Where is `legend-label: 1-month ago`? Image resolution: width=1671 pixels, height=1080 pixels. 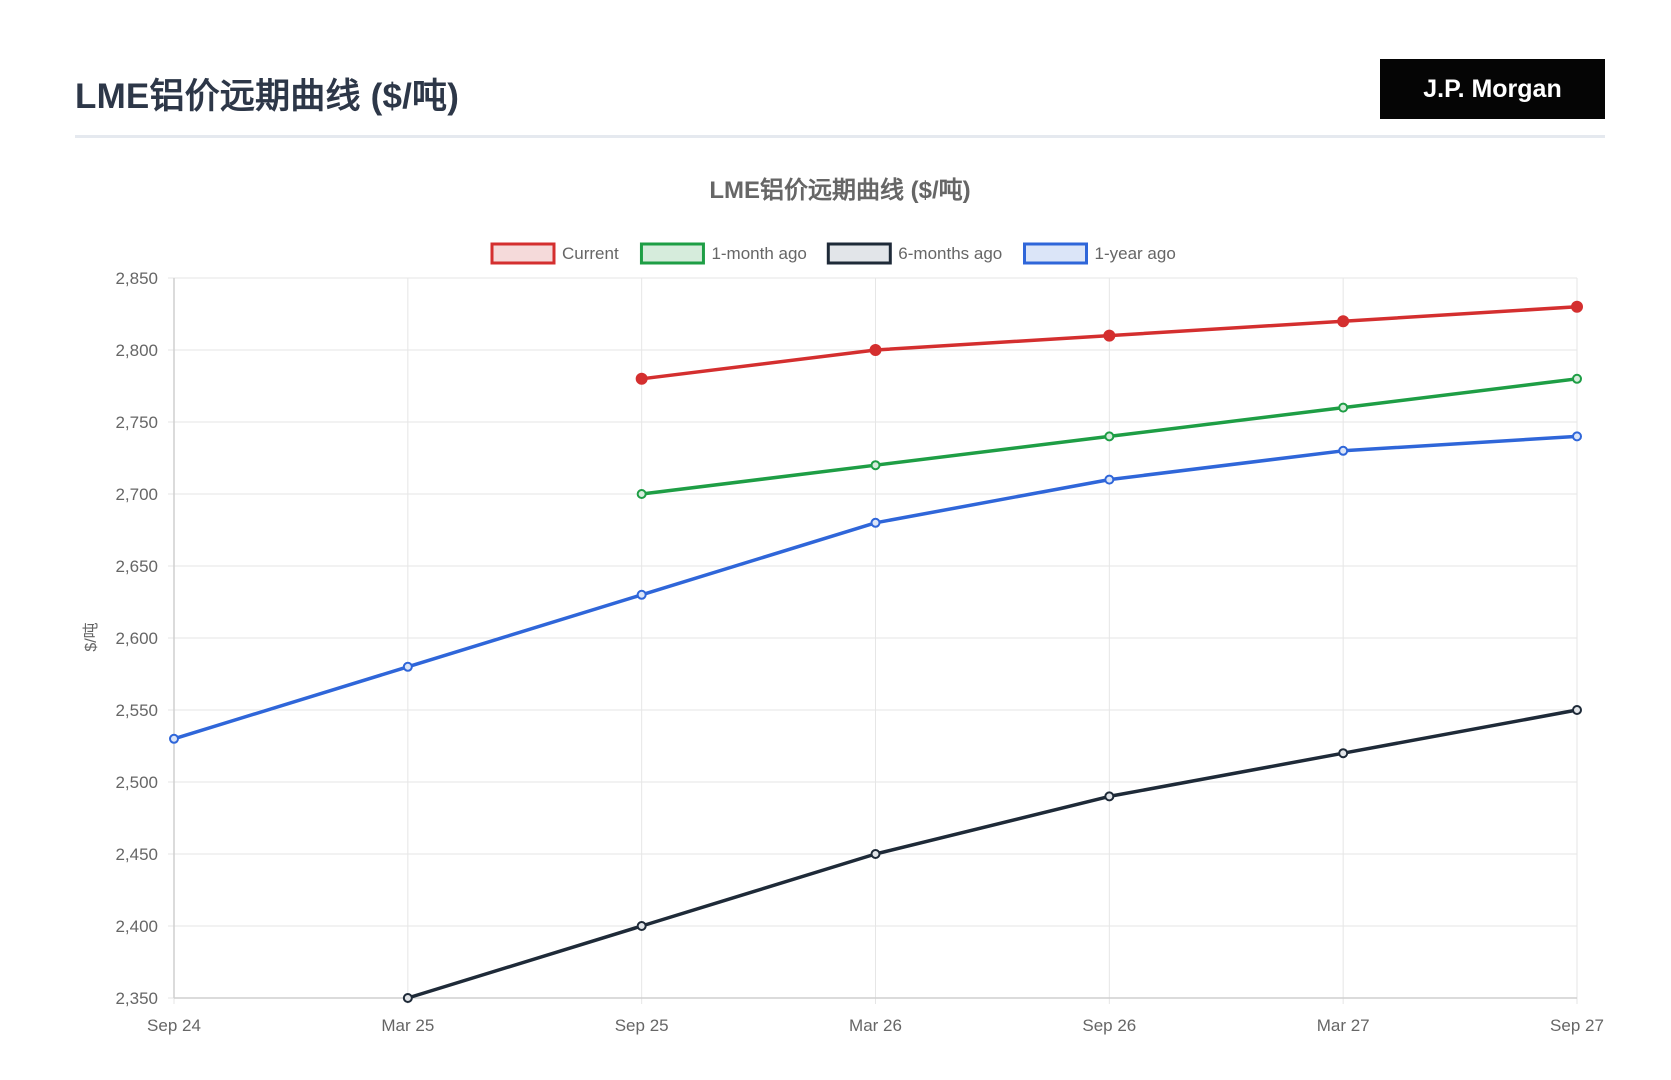
legend-label: 1-month ago is located at coordinates (758, 253).